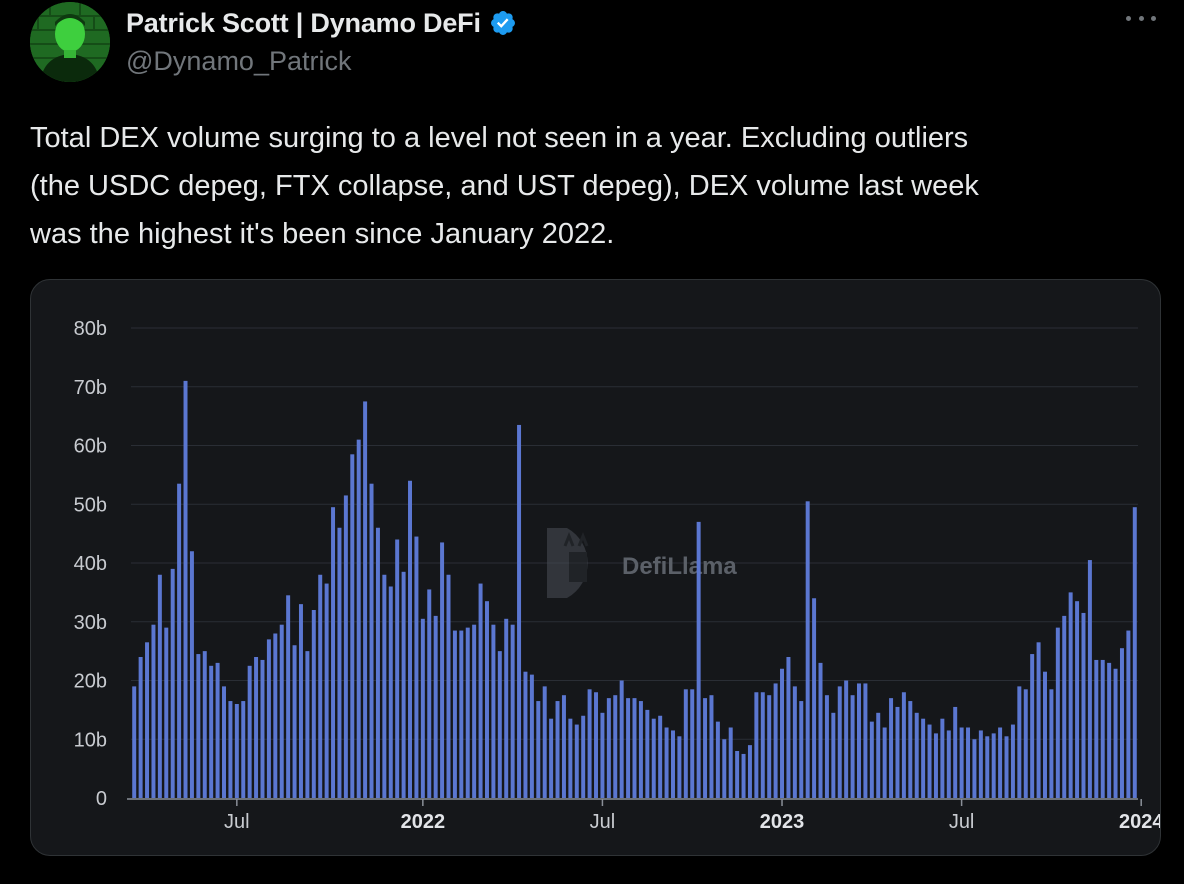  What do you see at coordinates (90, 740) in the screenshot?
I see `y-tick-label: 10b` at bounding box center [90, 740].